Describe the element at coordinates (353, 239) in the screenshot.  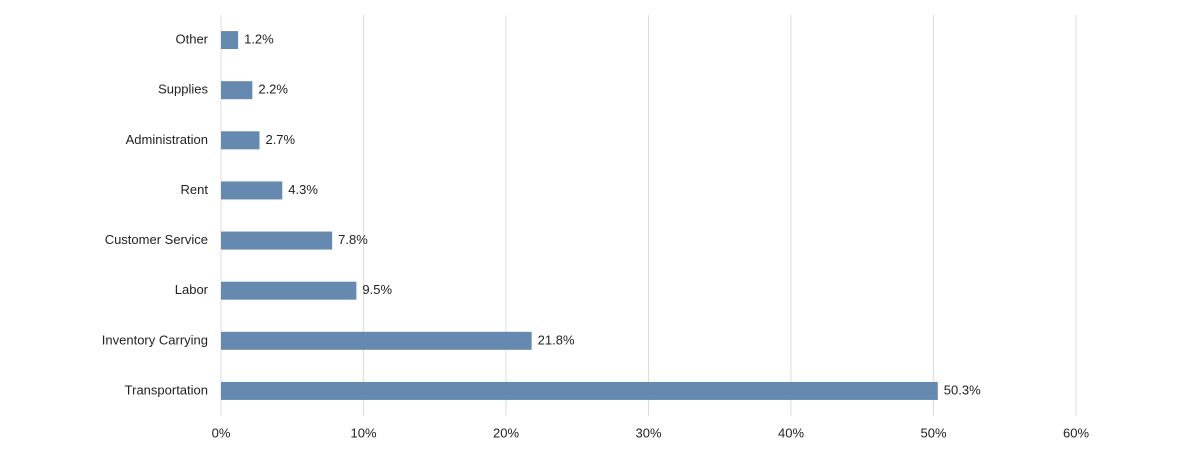
I see `data-label: 7.8%` at that location.